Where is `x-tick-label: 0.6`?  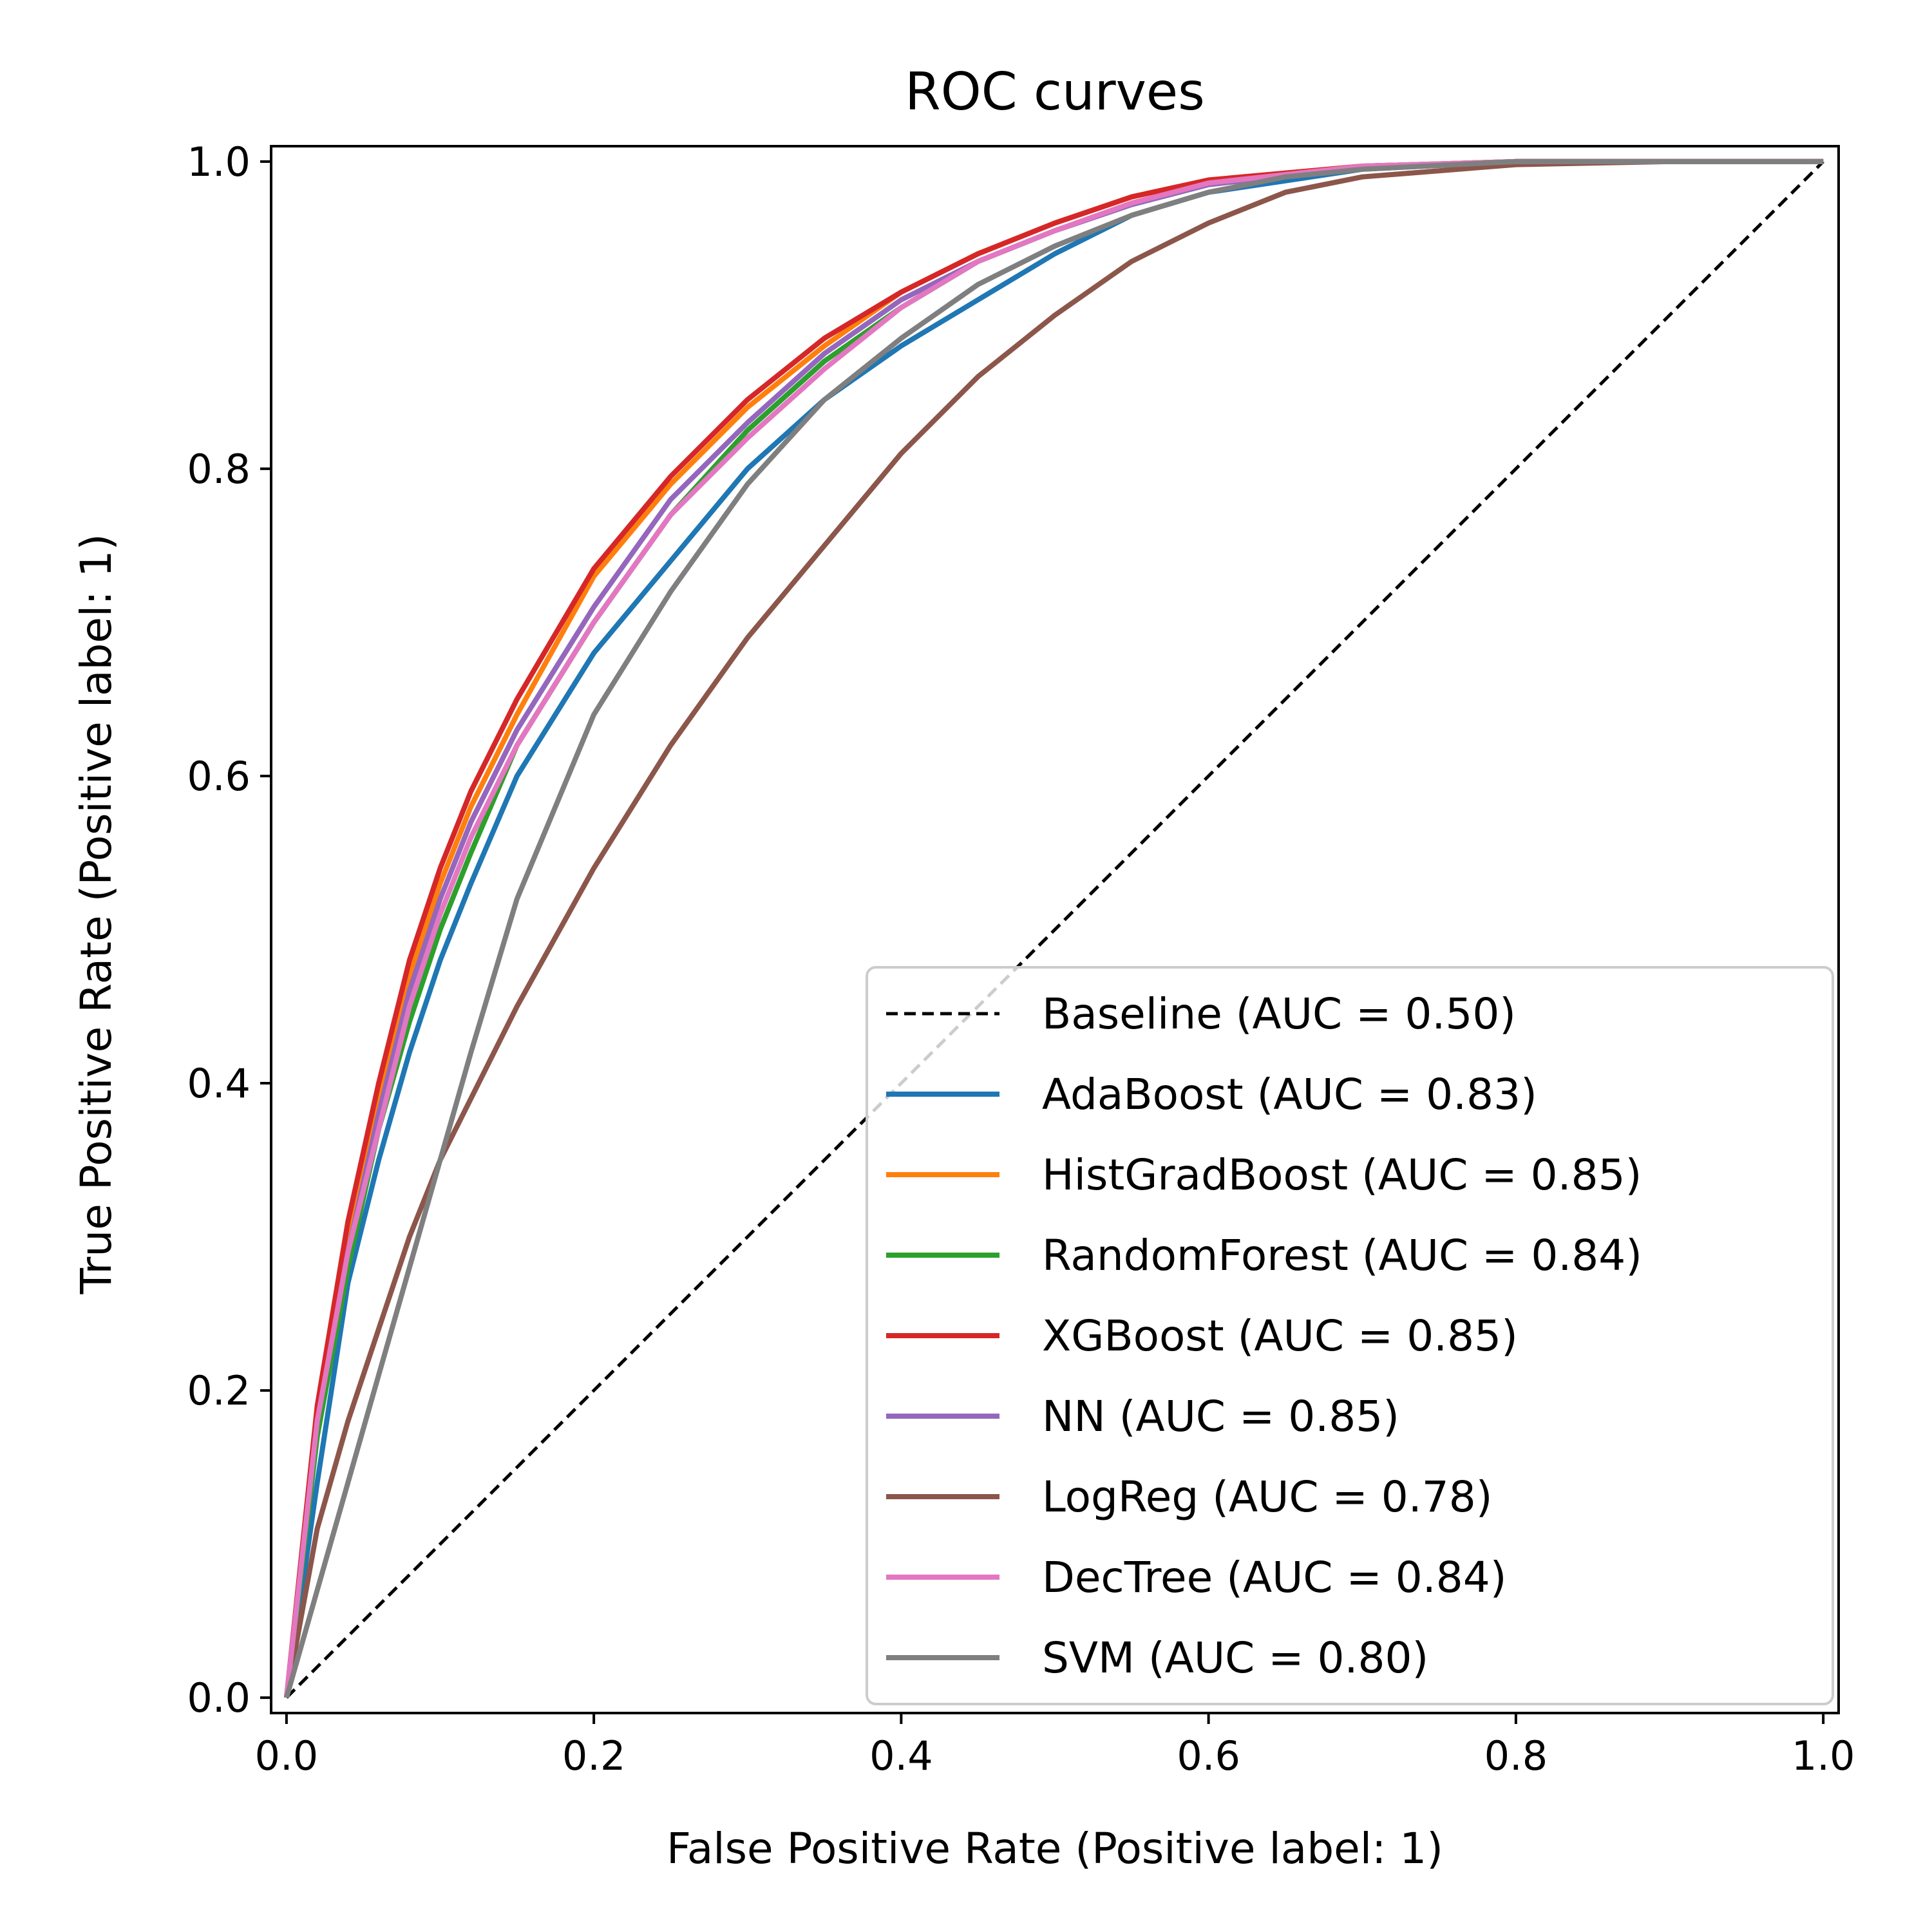
x-tick-label: 0.6 is located at coordinates (1208, 1756).